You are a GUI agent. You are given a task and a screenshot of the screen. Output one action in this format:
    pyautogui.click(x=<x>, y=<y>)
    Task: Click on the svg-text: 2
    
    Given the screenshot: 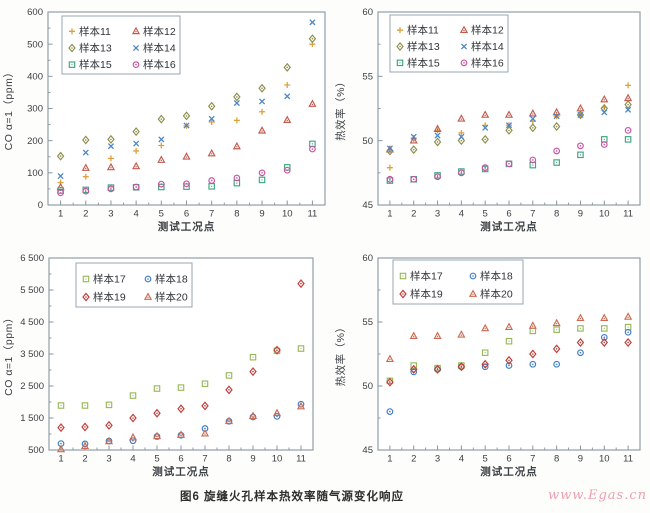 What is the action you would take?
    pyautogui.click(x=84, y=459)
    